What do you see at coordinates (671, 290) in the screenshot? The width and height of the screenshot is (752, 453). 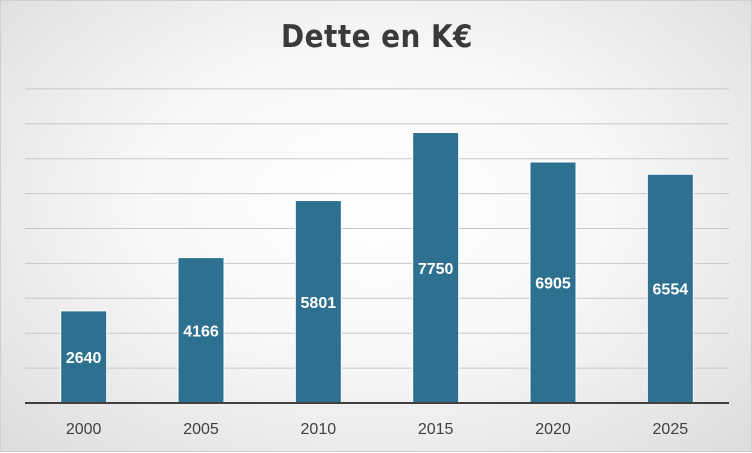 I see `data-label: 6554` at bounding box center [671, 290].